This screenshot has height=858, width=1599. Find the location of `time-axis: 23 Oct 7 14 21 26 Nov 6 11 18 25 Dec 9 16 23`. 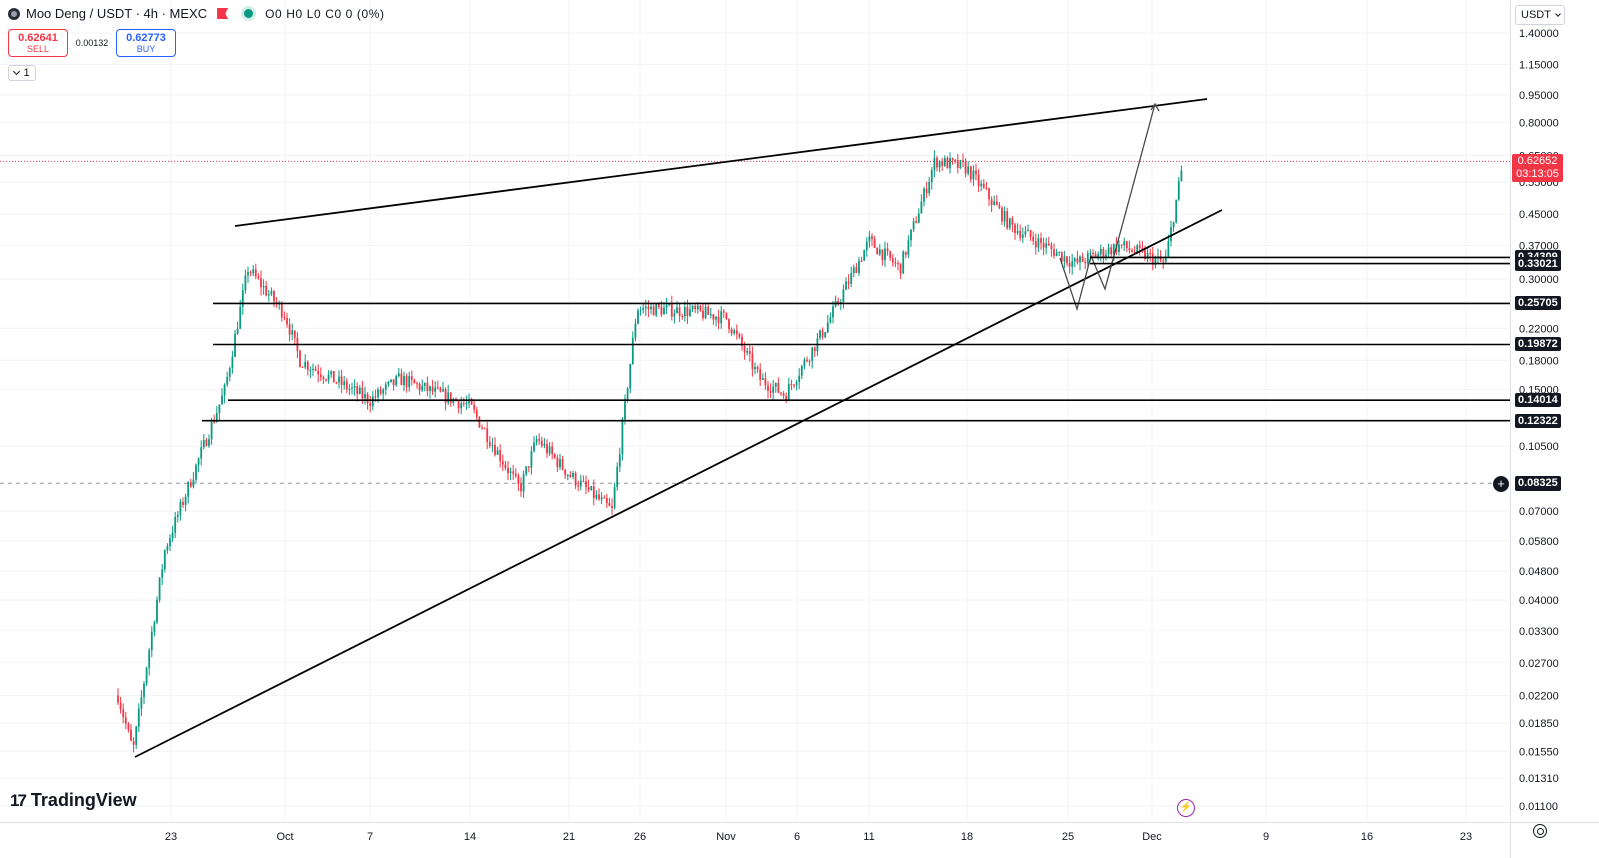

time-axis: 23 Oct 7 14 21 26 Nov 6 11 18 25 Dec 9 16 23 is located at coordinates (755, 840).